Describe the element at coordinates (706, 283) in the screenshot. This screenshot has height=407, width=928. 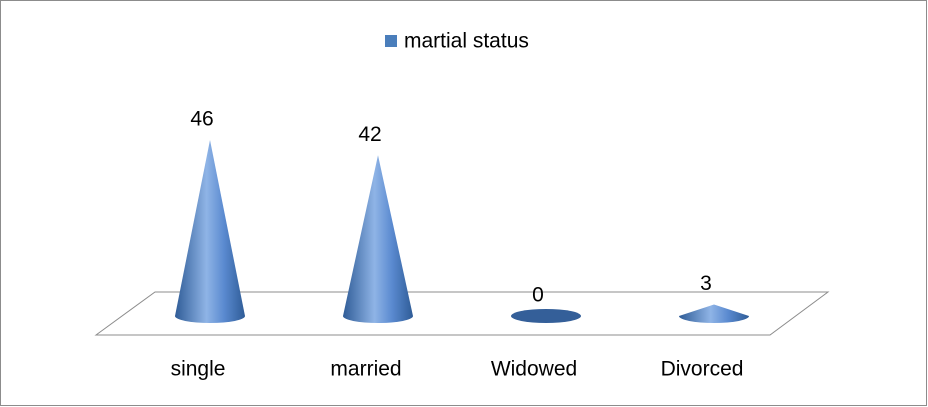
I see `data-label: 3` at that location.